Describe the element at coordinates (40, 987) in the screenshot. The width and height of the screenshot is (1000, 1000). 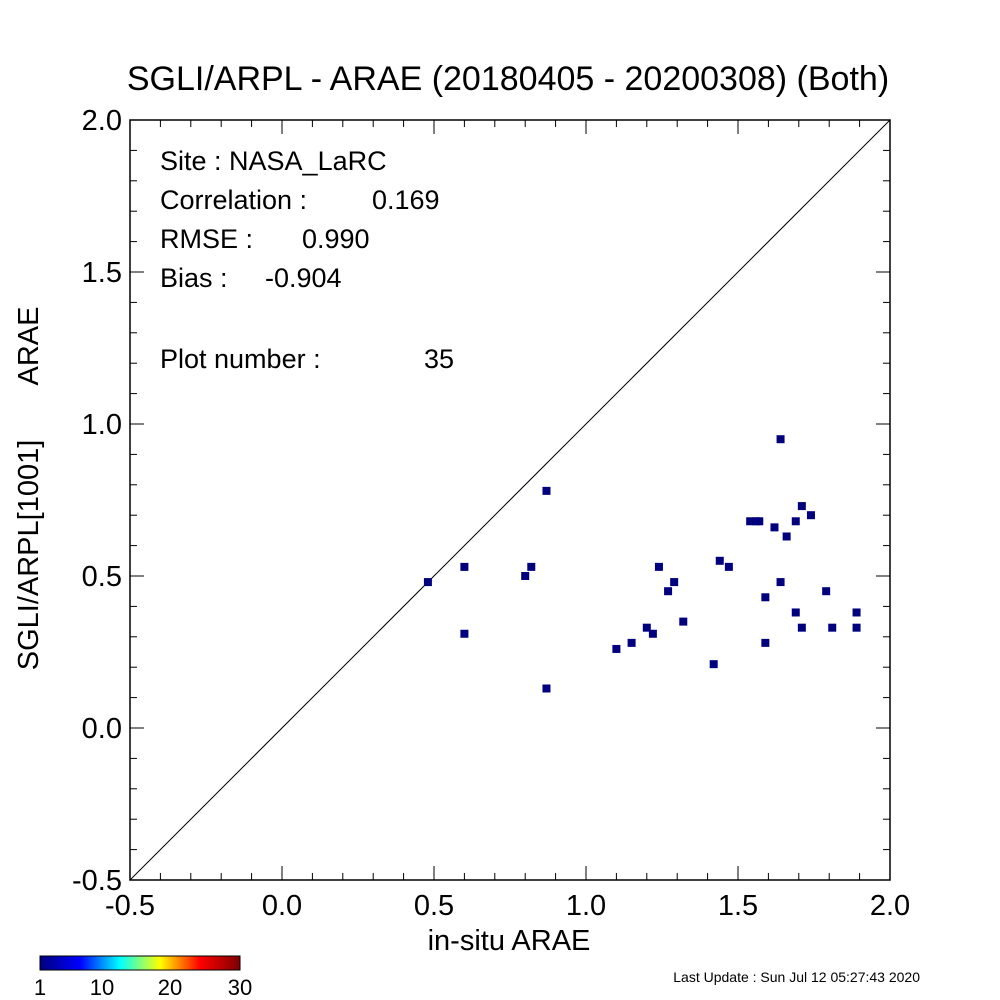
I see `colorbar-label-1: 1` at that location.